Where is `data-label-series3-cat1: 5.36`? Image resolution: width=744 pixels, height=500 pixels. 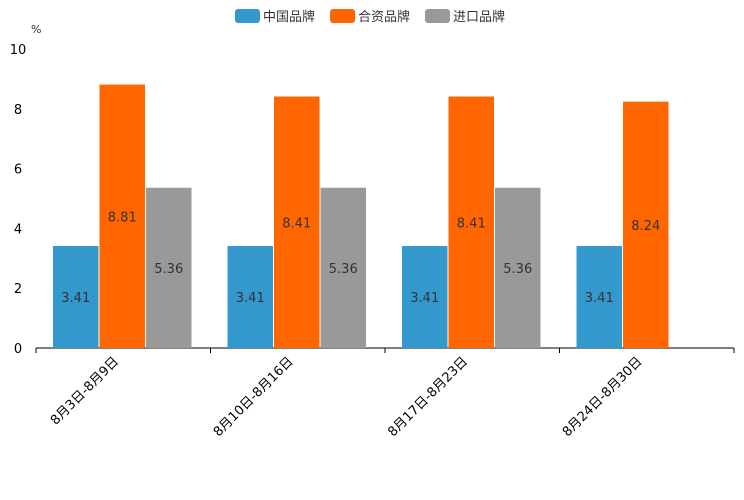
data-label-series3-cat1: 5.36 is located at coordinates (168, 269).